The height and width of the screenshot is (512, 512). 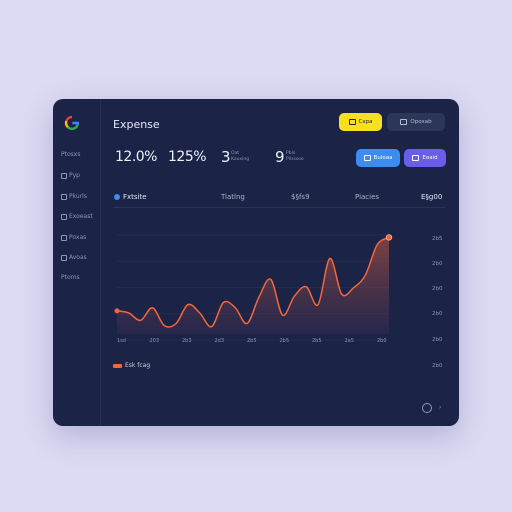 I want to click on chart-area-fill, so click(x=253, y=285).